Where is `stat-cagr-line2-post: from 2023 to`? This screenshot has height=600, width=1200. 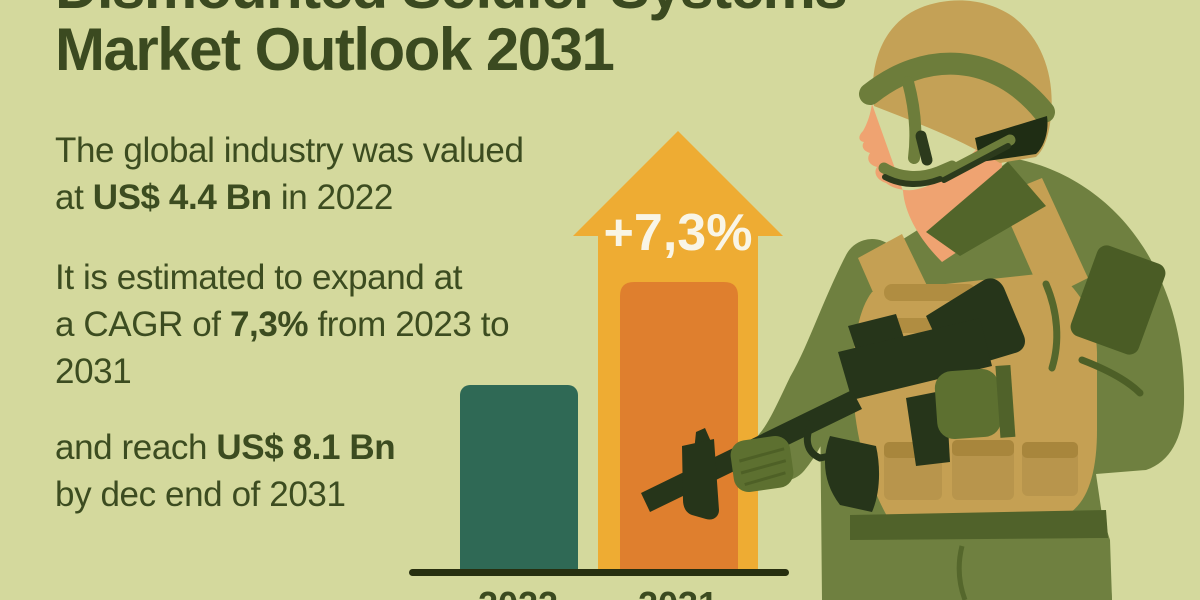 stat-cagr-line2-post: from 2023 to is located at coordinates (409, 324).